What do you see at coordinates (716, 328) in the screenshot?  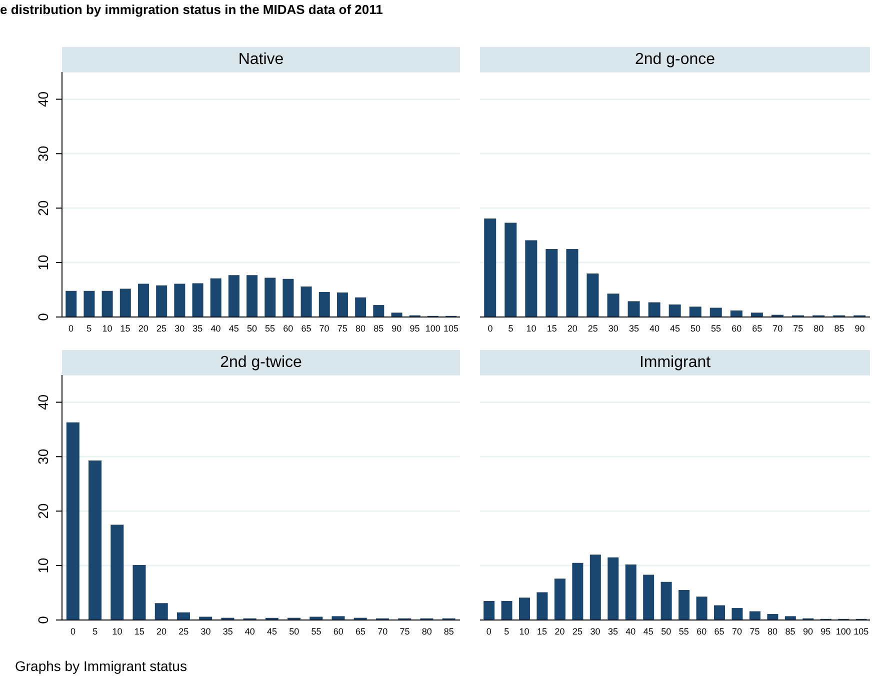 I see `x-tick-label: 55` at bounding box center [716, 328].